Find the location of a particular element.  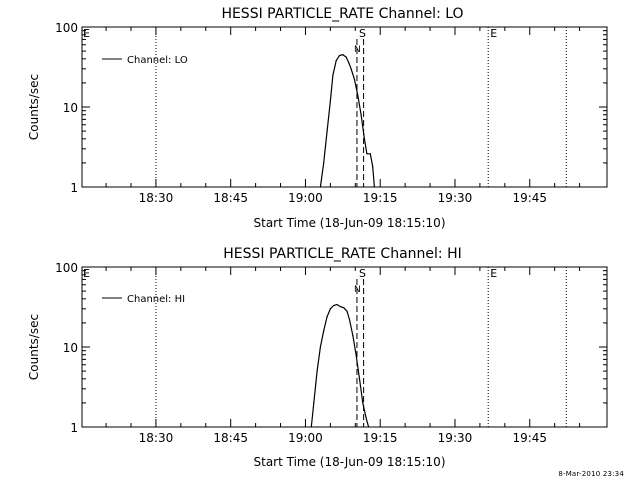

legend-label: Channel: LO is located at coordinates (157, 60).